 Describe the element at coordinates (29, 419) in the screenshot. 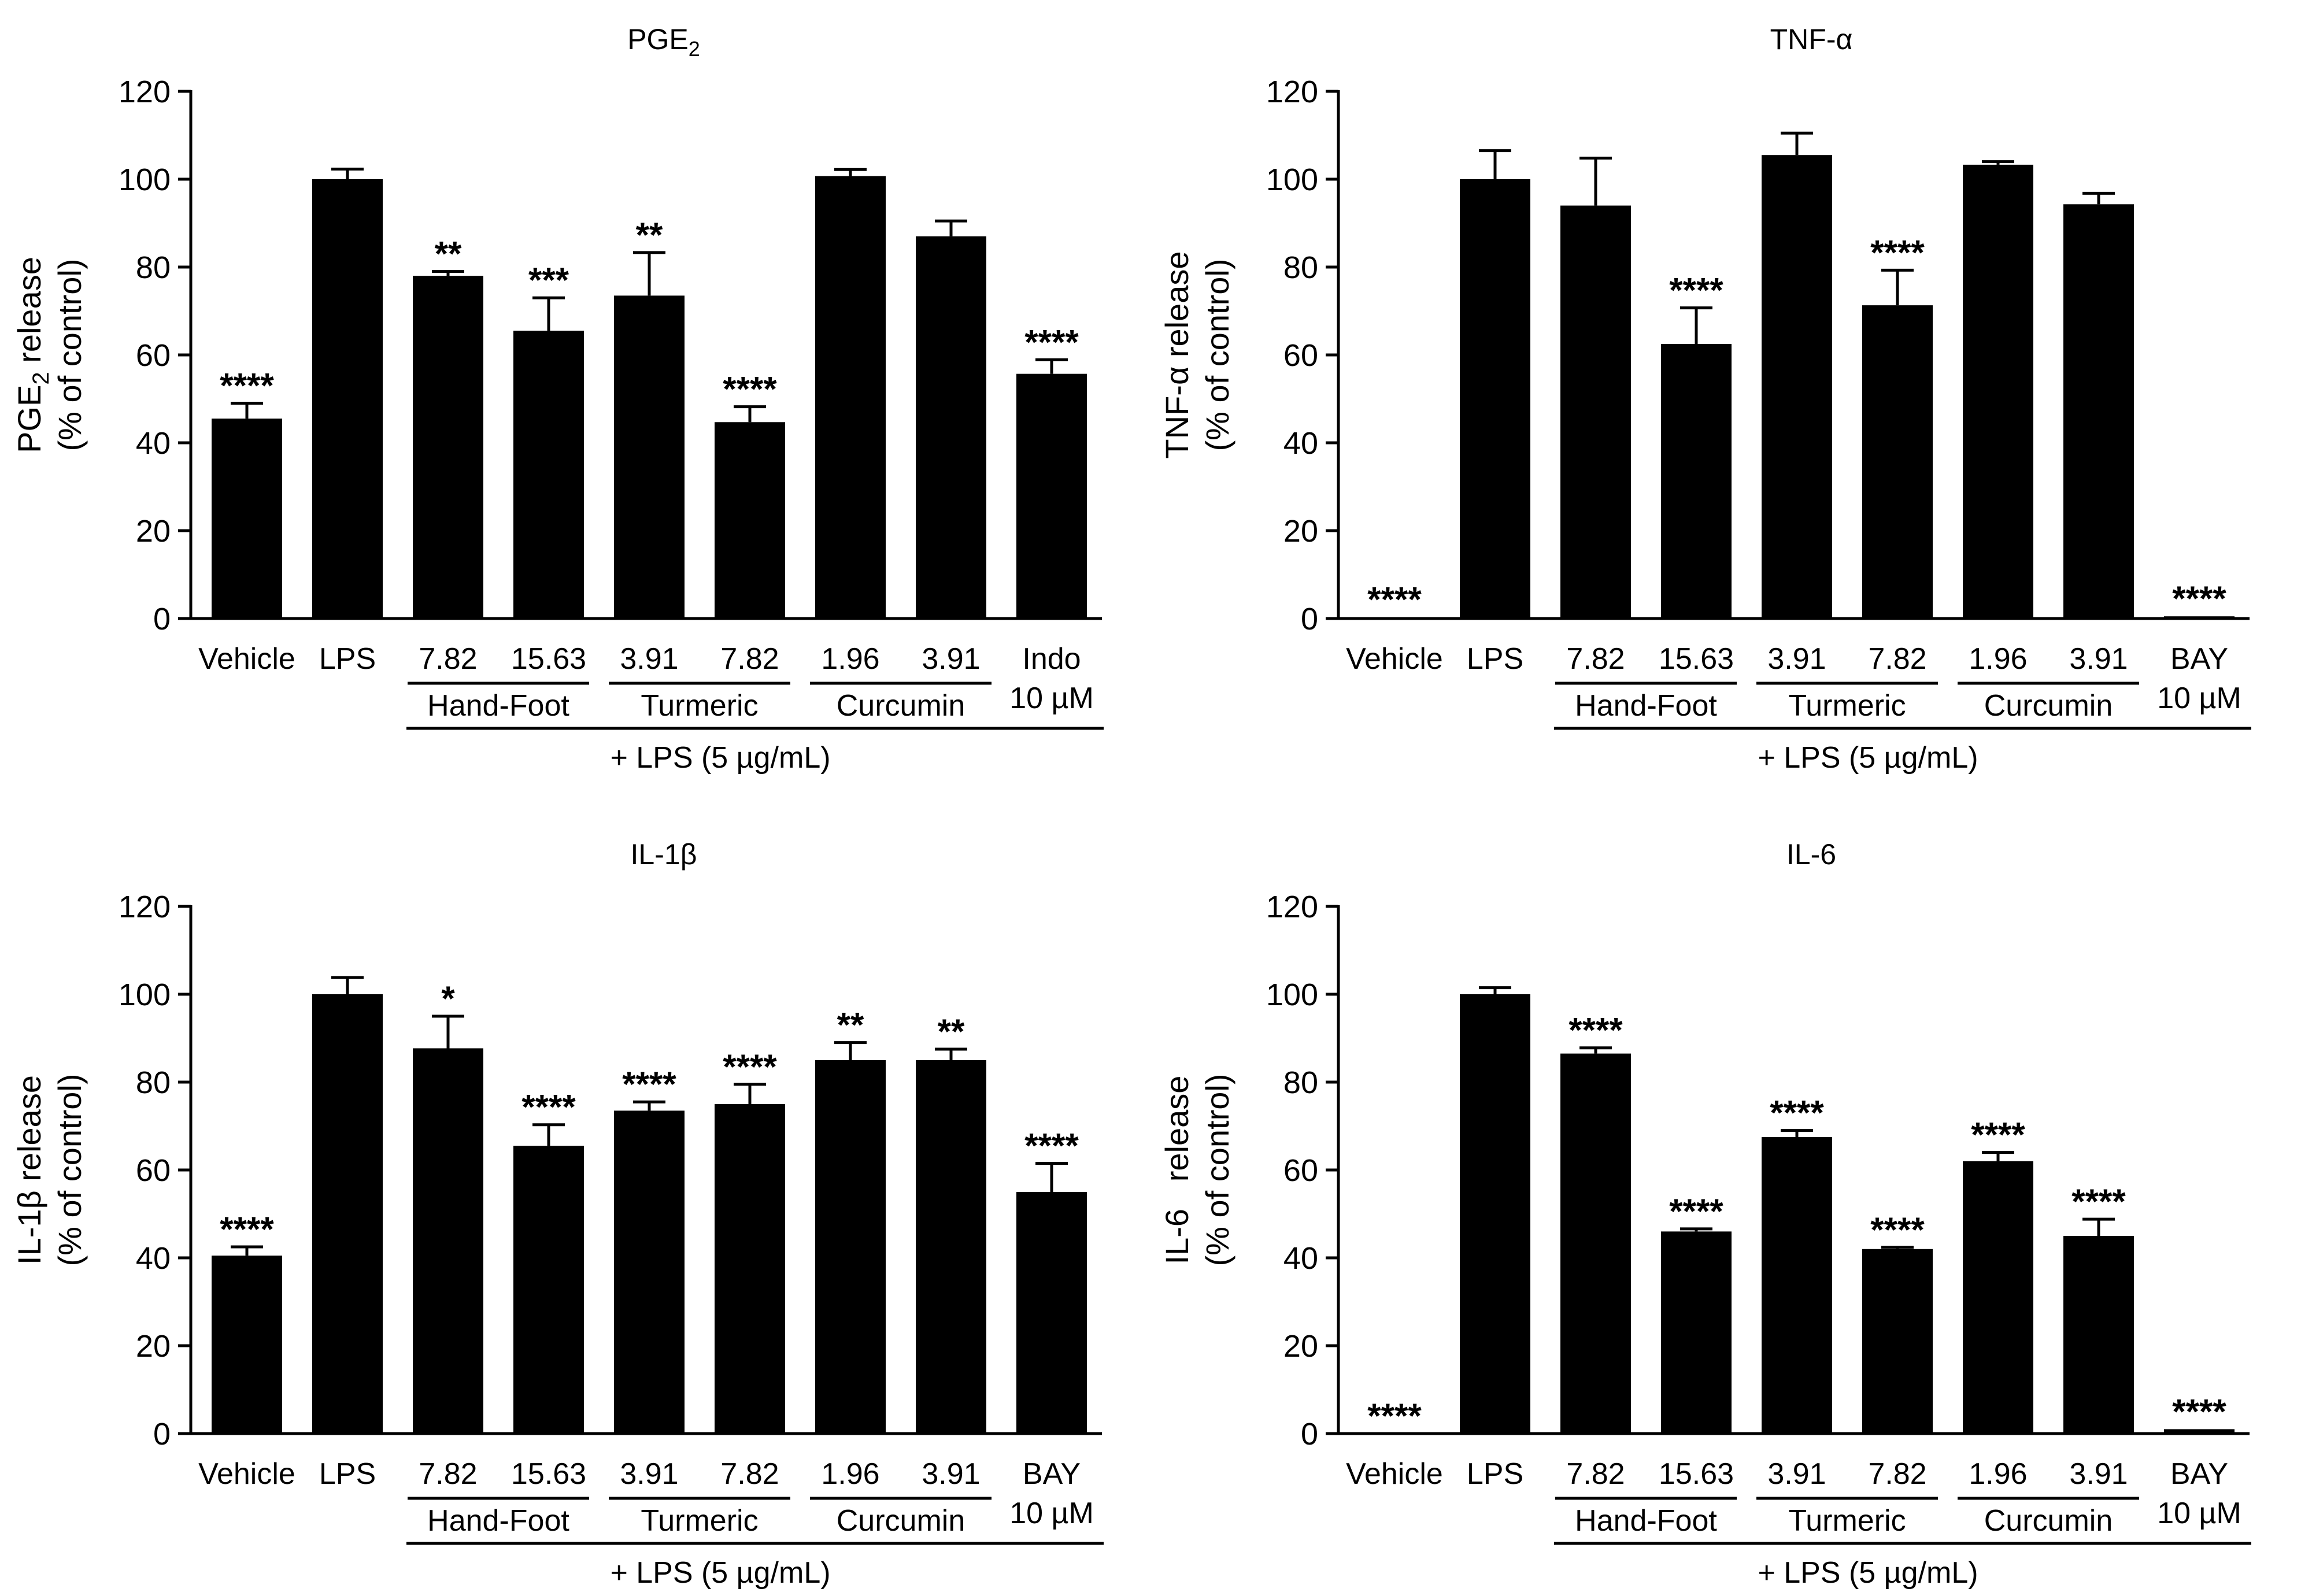

I see `y-axis-label-name: PGE` at that location.